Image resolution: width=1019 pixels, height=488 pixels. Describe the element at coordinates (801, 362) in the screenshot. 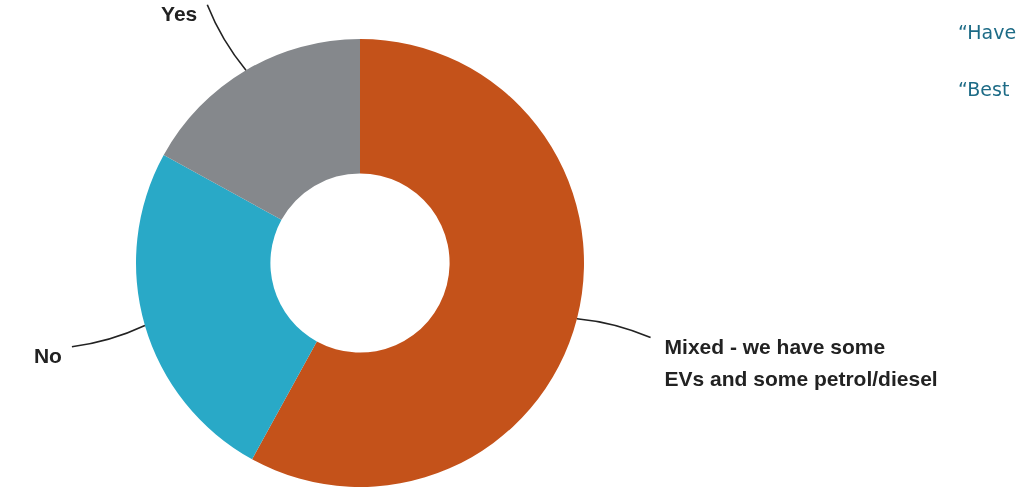

I see `slice-label: Mixed - we have some EVs and some petrol/diesel` at that location.